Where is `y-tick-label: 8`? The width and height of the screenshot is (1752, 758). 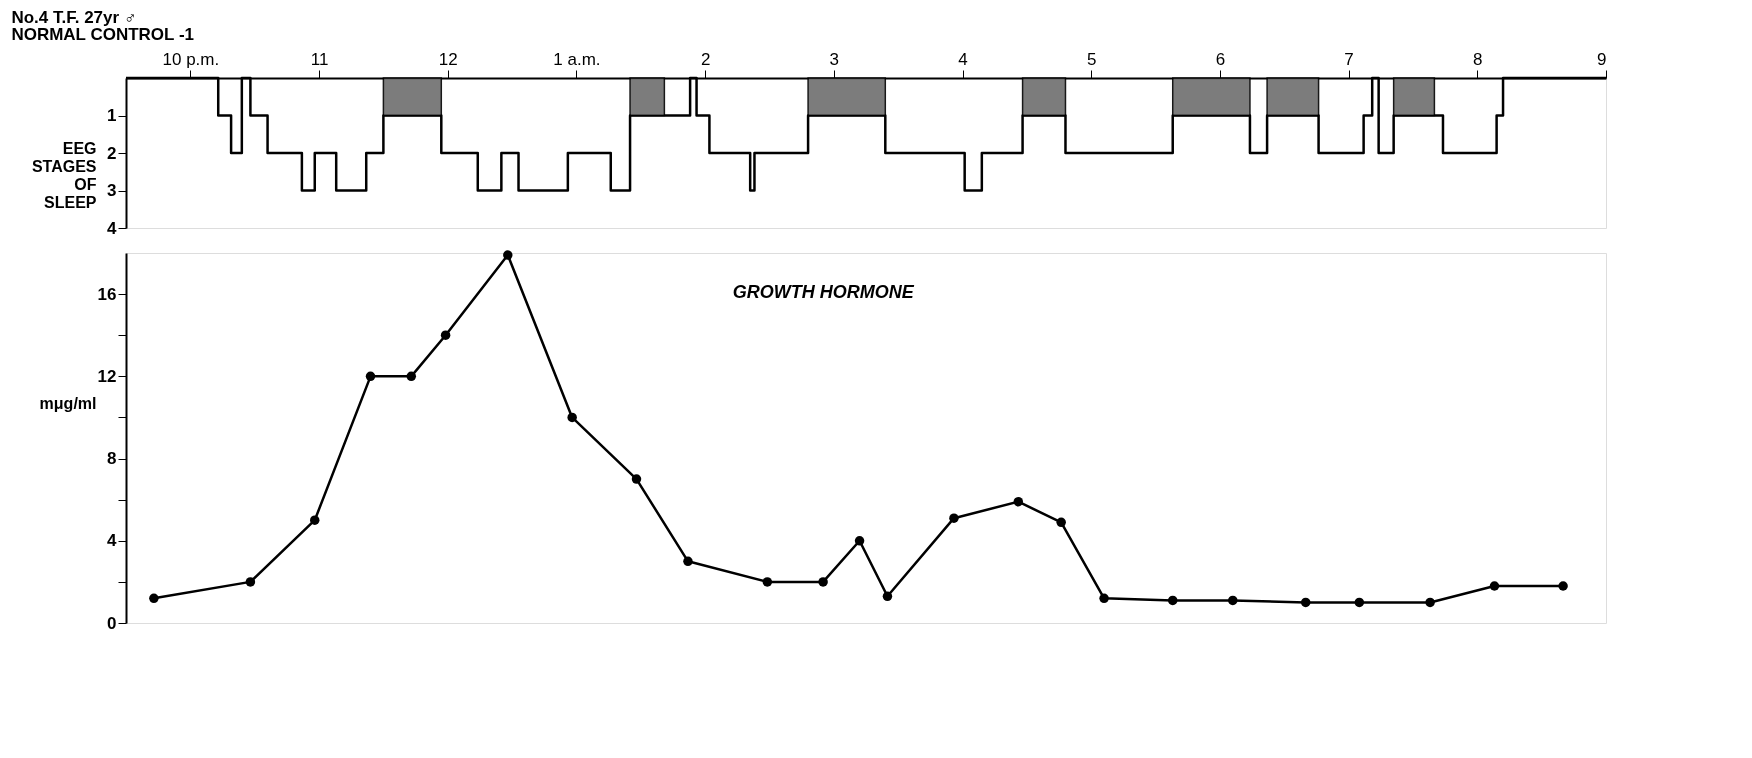
y-tick-label: 8 is located at coordinates (112, 459).